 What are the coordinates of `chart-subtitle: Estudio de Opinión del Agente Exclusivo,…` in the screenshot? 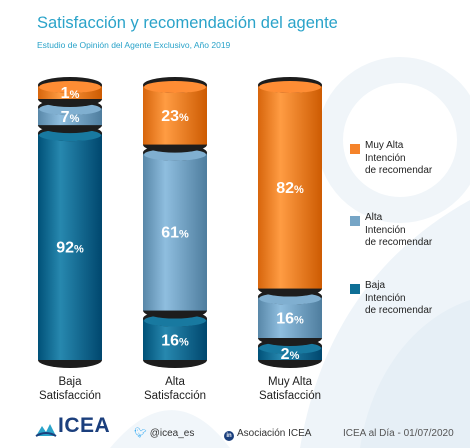 It's located at (134, 45).